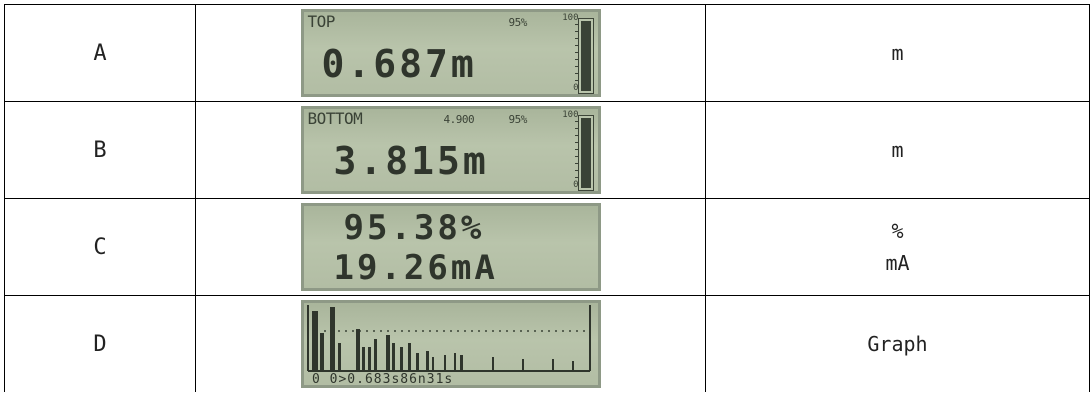 This screenshot has width=1092, height=396. I want to click on lcd-screen-bottom: BOTTOM 4.900 95% 3.815m 100 0, so click(450, 150).